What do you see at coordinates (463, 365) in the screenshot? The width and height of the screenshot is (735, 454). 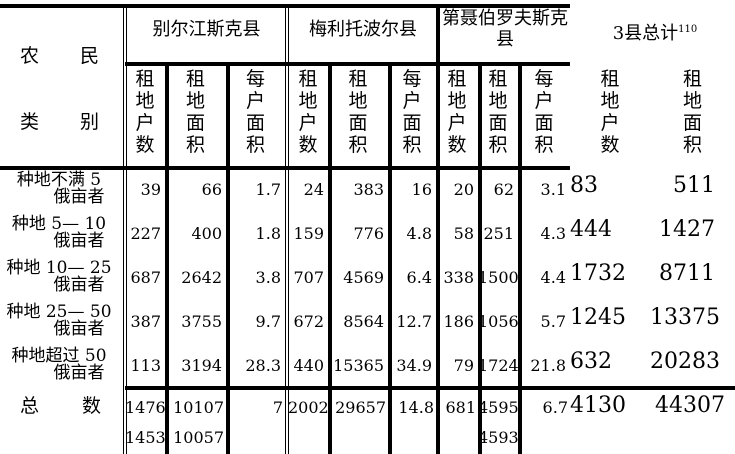 I see `cell-value: 79` at bounding box center [463, 365].